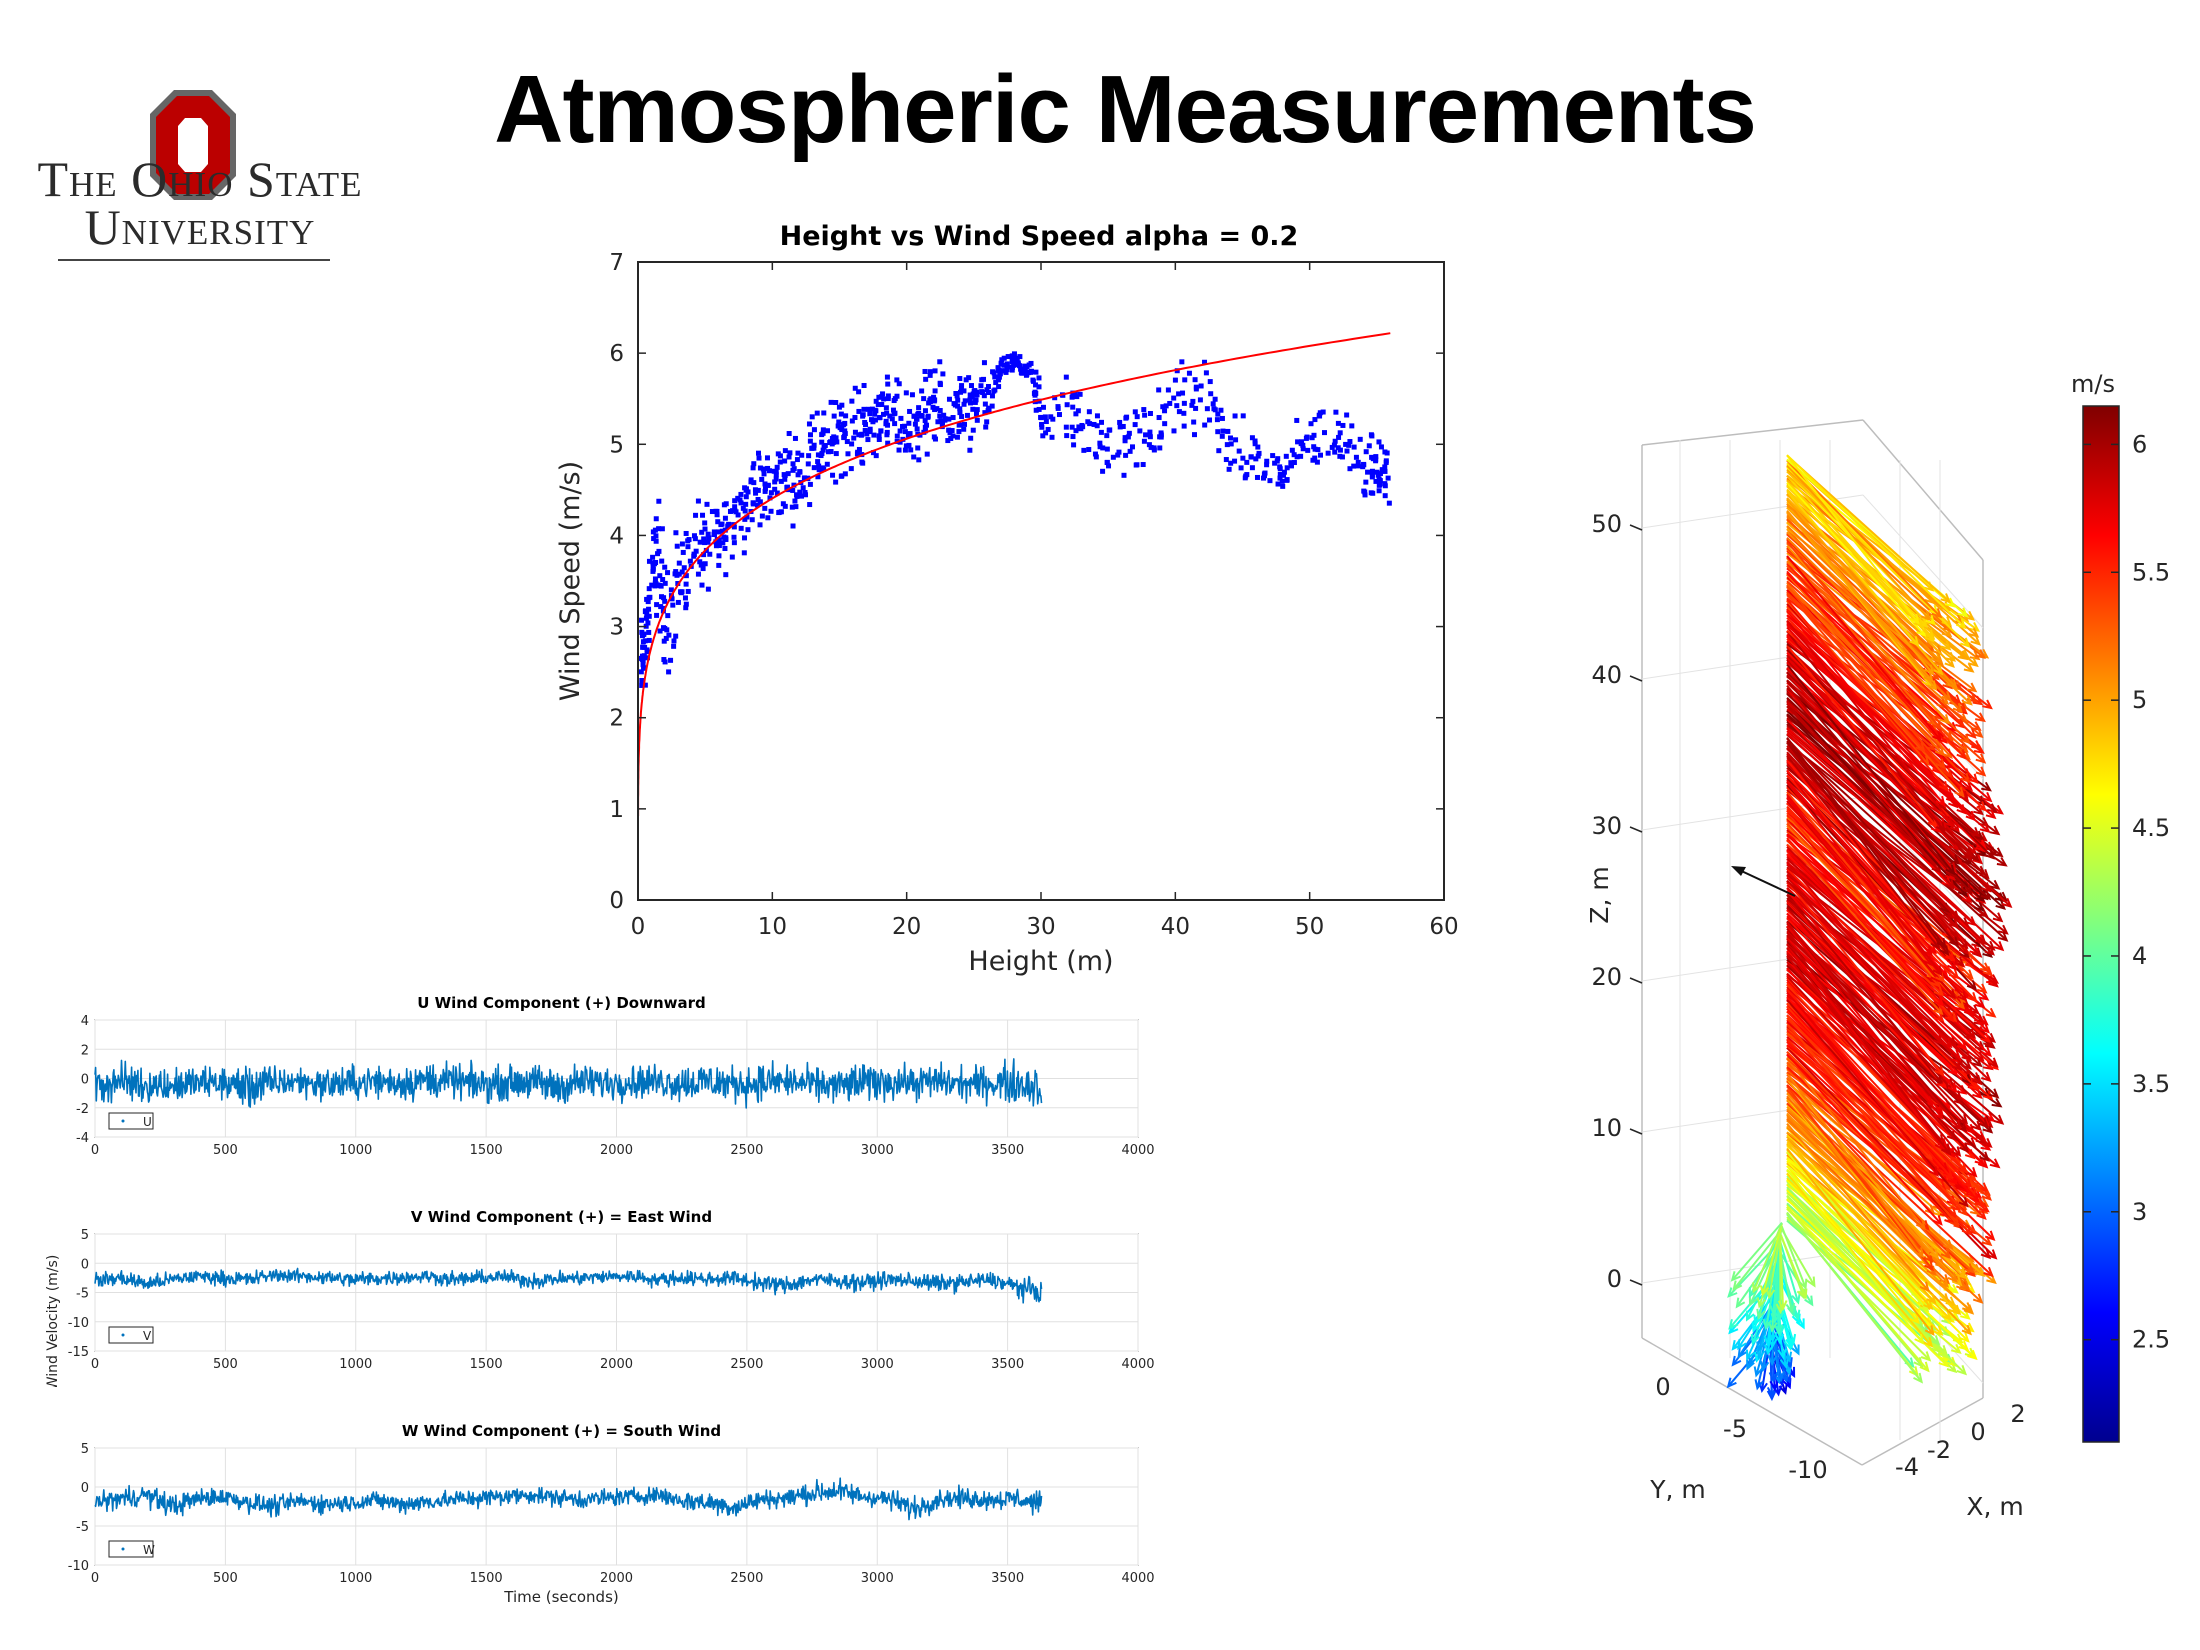  I want to click on x-tick-label: 60, so click(1443, 927).